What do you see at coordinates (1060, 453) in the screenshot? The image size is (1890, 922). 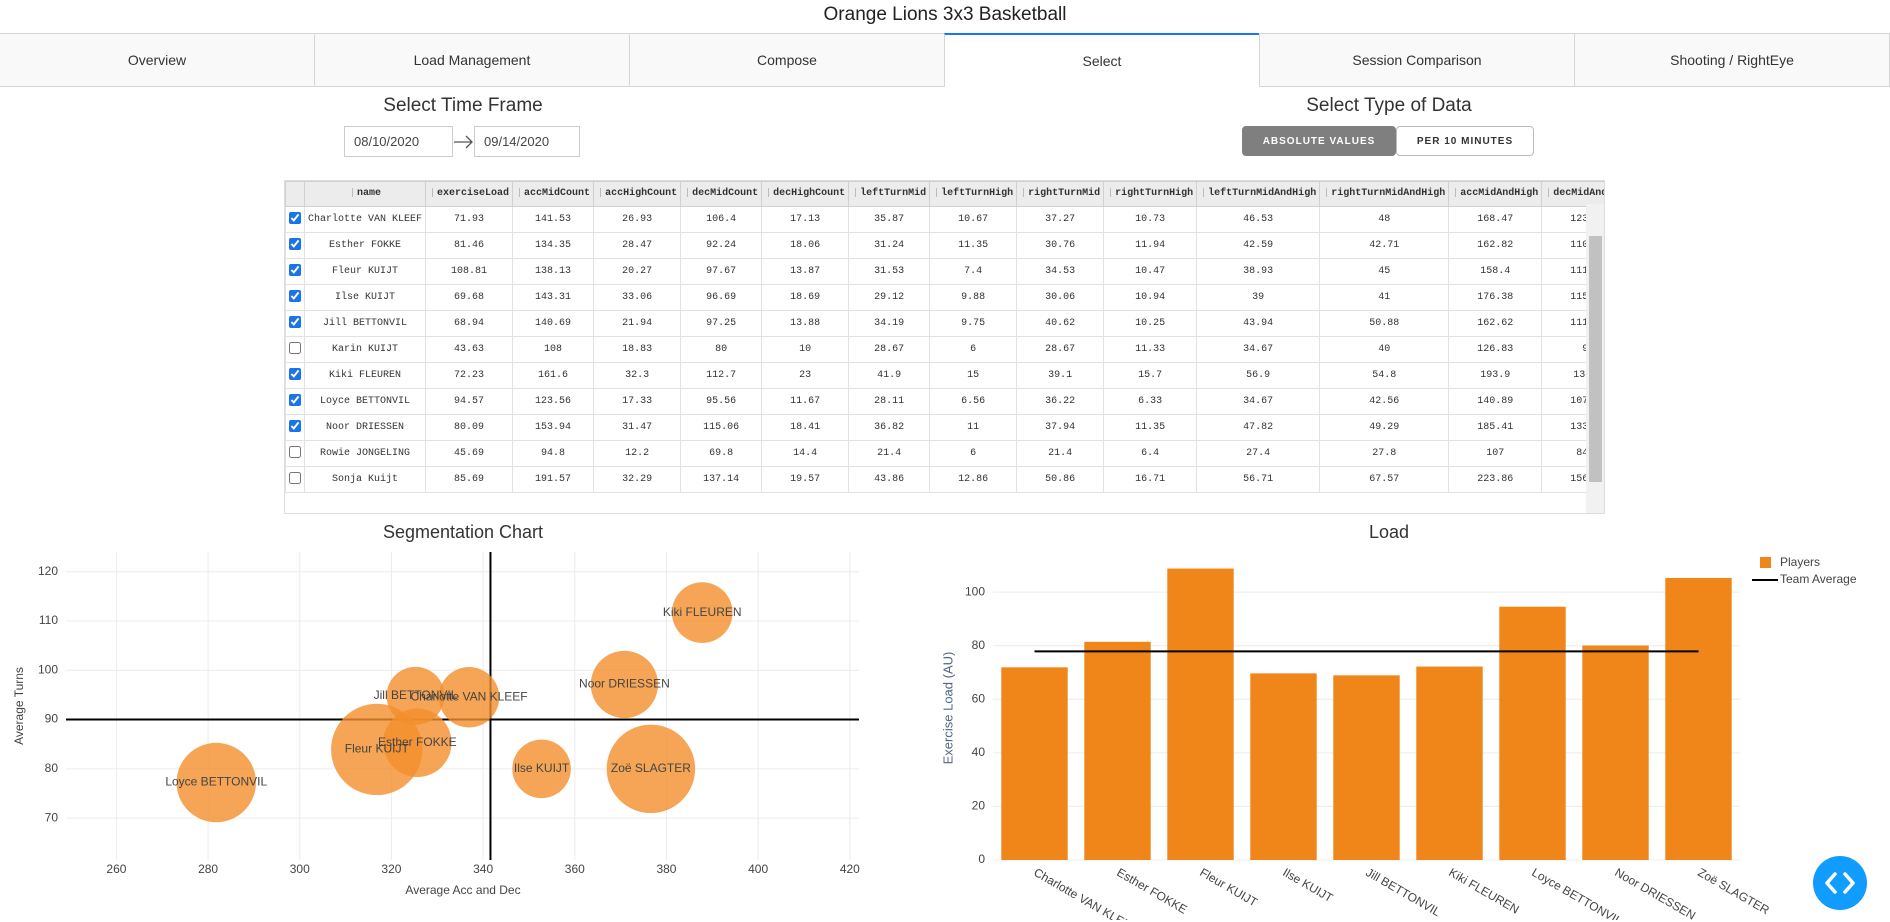 I see `value-cell: 21.4` at bounding box center [1060, 453].